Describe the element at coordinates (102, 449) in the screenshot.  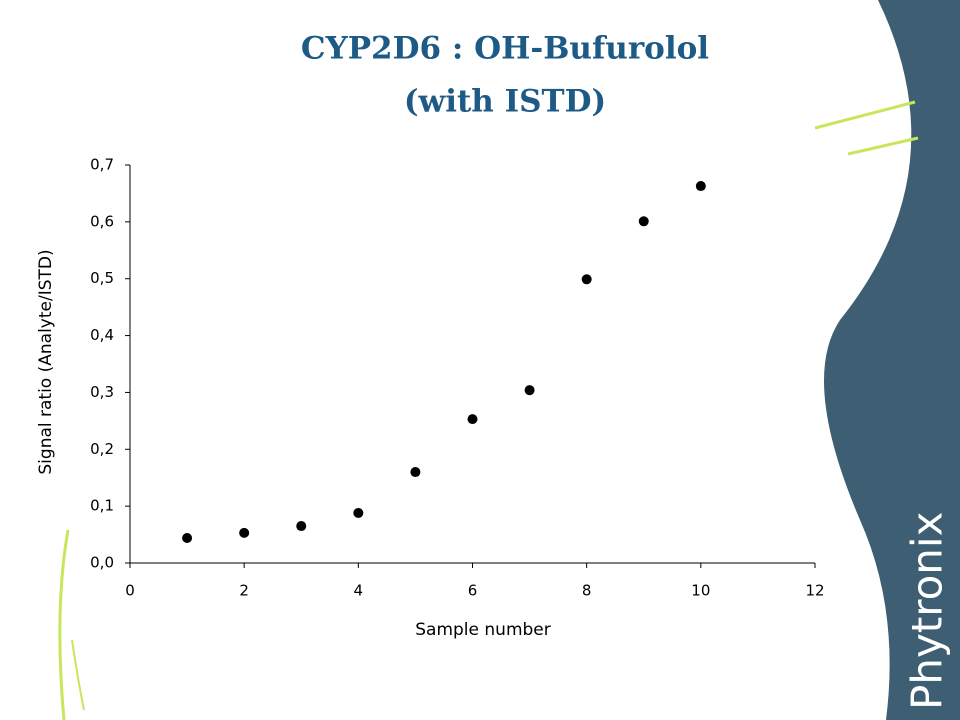
I see `y-tick-label: 0,2` at that location.